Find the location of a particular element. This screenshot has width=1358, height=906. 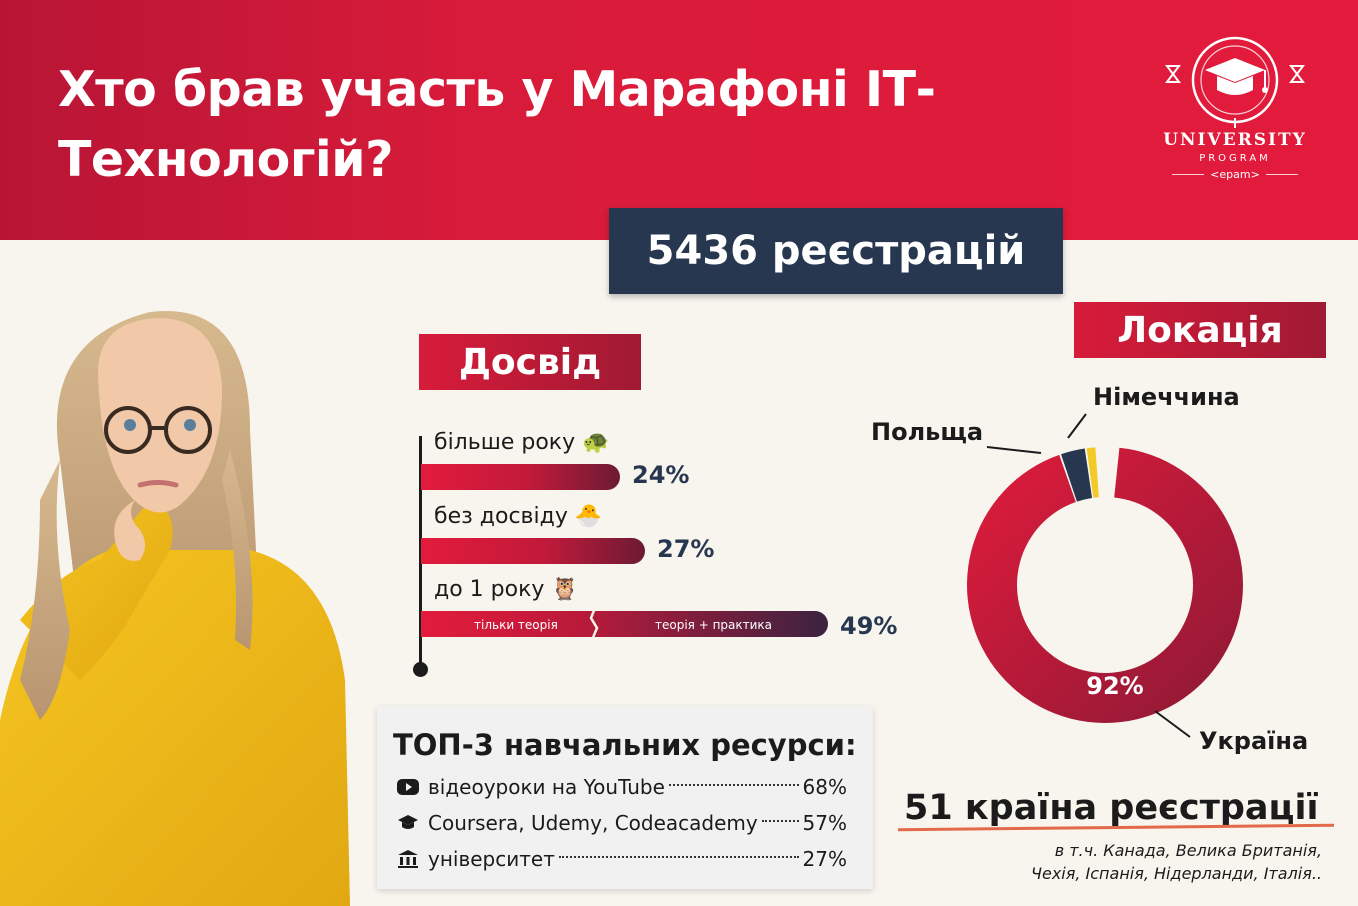

logo-program-text: PROGRAM is located at coordinates (1235, 158).